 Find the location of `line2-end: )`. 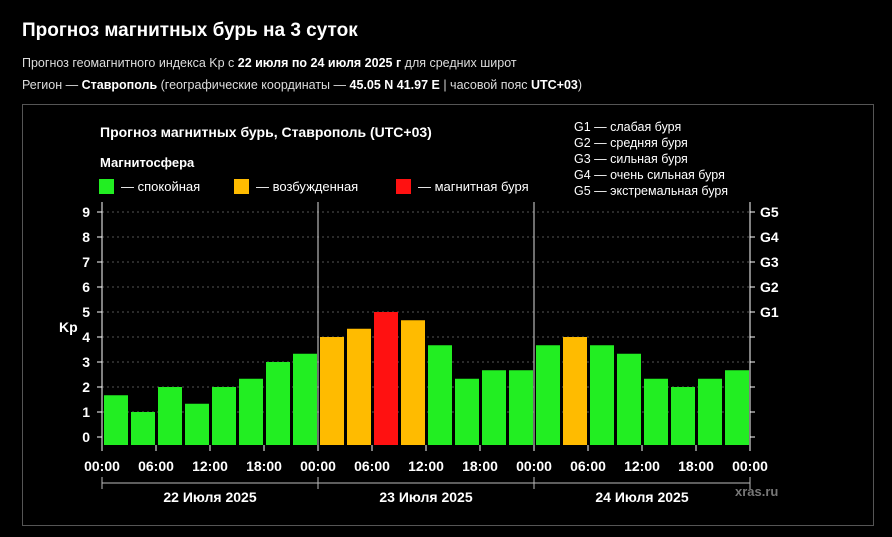

line2-end: ) is located at coordinates (580, 85).